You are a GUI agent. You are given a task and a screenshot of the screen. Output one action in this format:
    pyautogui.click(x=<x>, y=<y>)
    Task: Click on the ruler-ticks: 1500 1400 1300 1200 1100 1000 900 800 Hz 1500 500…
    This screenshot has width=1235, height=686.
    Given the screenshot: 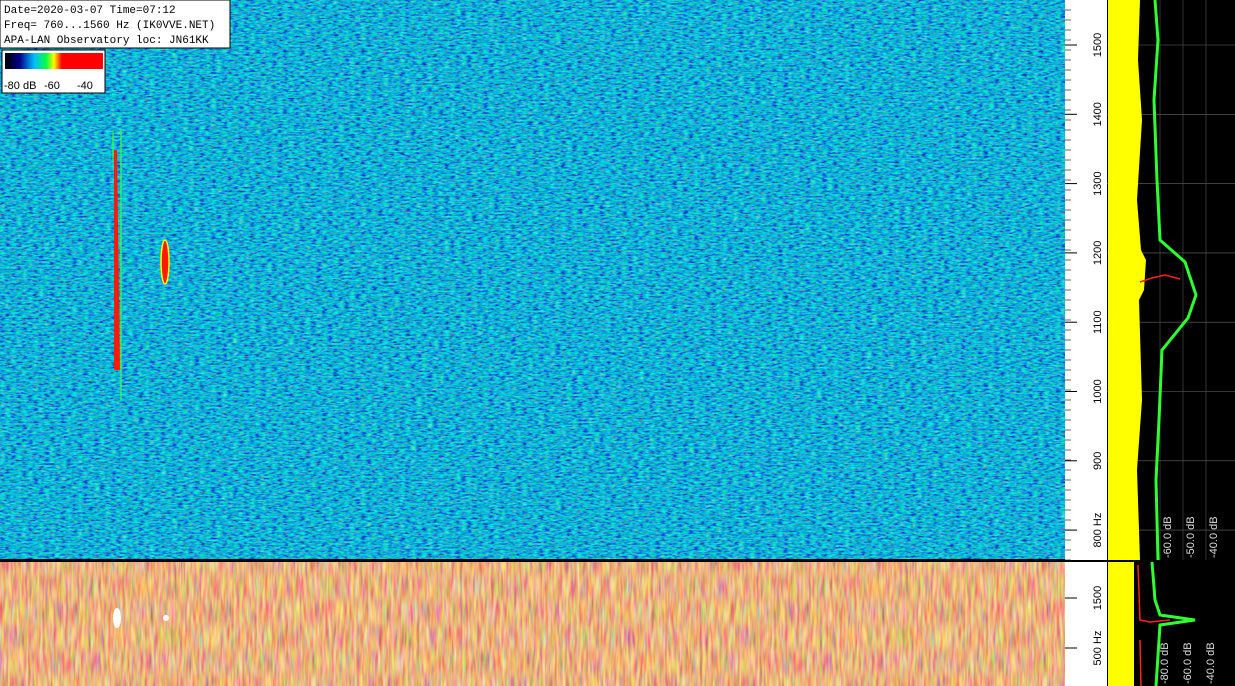 What is the action you would take?
    pyautogui.click(x=1084, y=337)
    